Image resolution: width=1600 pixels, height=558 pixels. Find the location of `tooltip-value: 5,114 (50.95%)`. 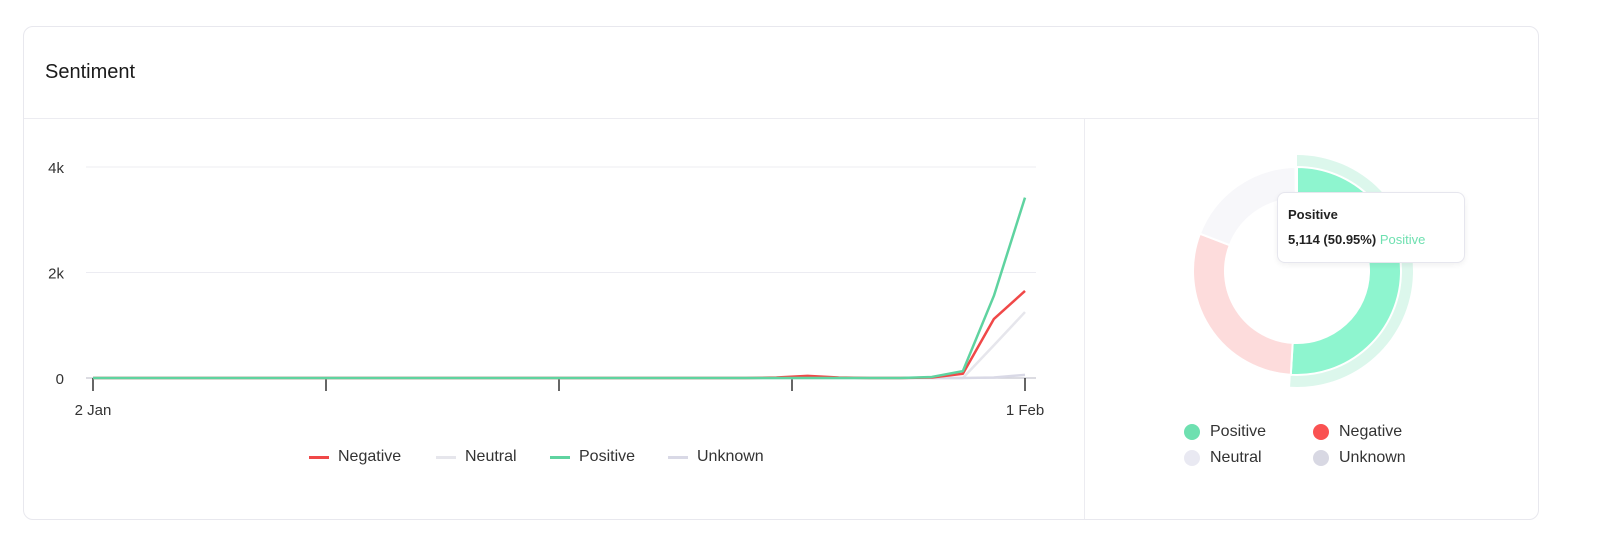

tooltip-value: 5,114 (50.95%) is located at coordinates (1332, 239).